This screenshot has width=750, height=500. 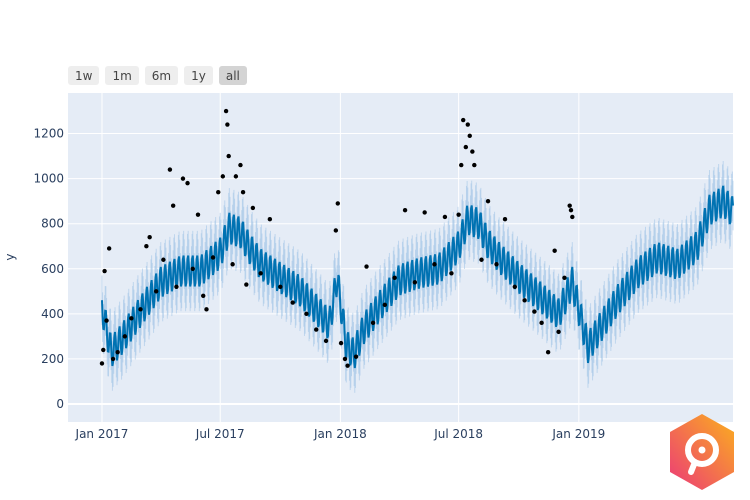 What do you see at coordinates (48, 179) in the screenshot?
I see `y-tick-label: 1000` at bounding box center [48, 179].